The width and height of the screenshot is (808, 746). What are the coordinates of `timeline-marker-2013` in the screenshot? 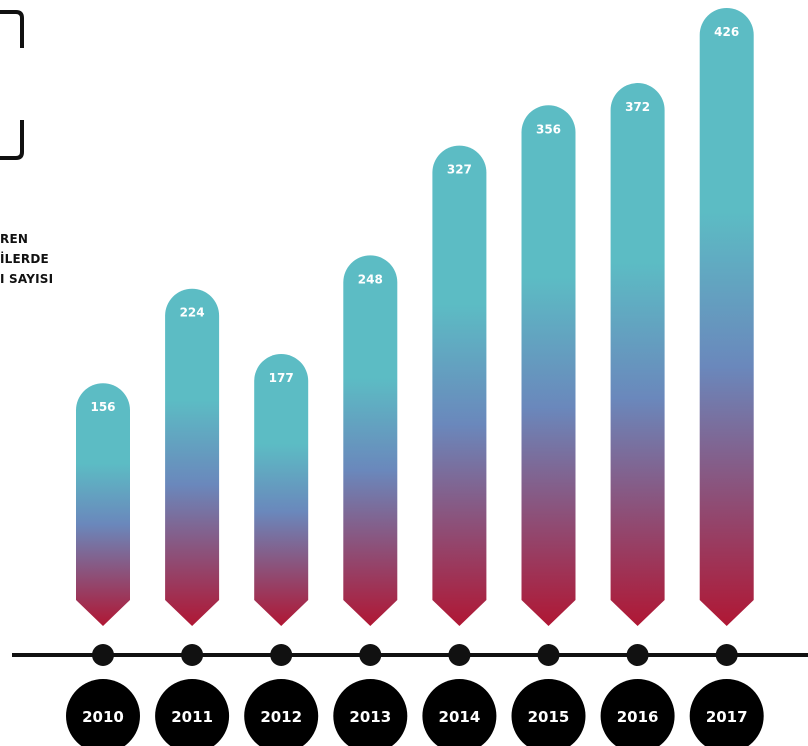 It's located at (370, 655).